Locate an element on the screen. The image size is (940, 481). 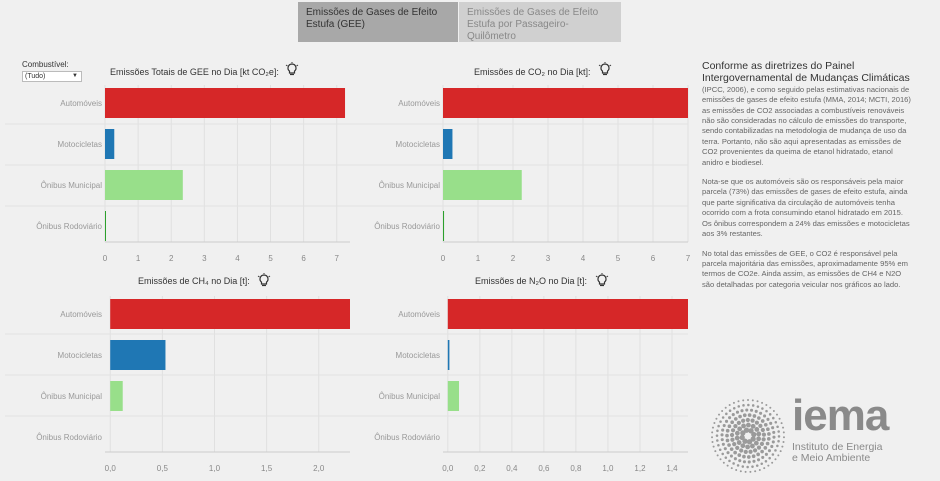
x-tick-label: 0,2 is located at coordinates (480, 468).